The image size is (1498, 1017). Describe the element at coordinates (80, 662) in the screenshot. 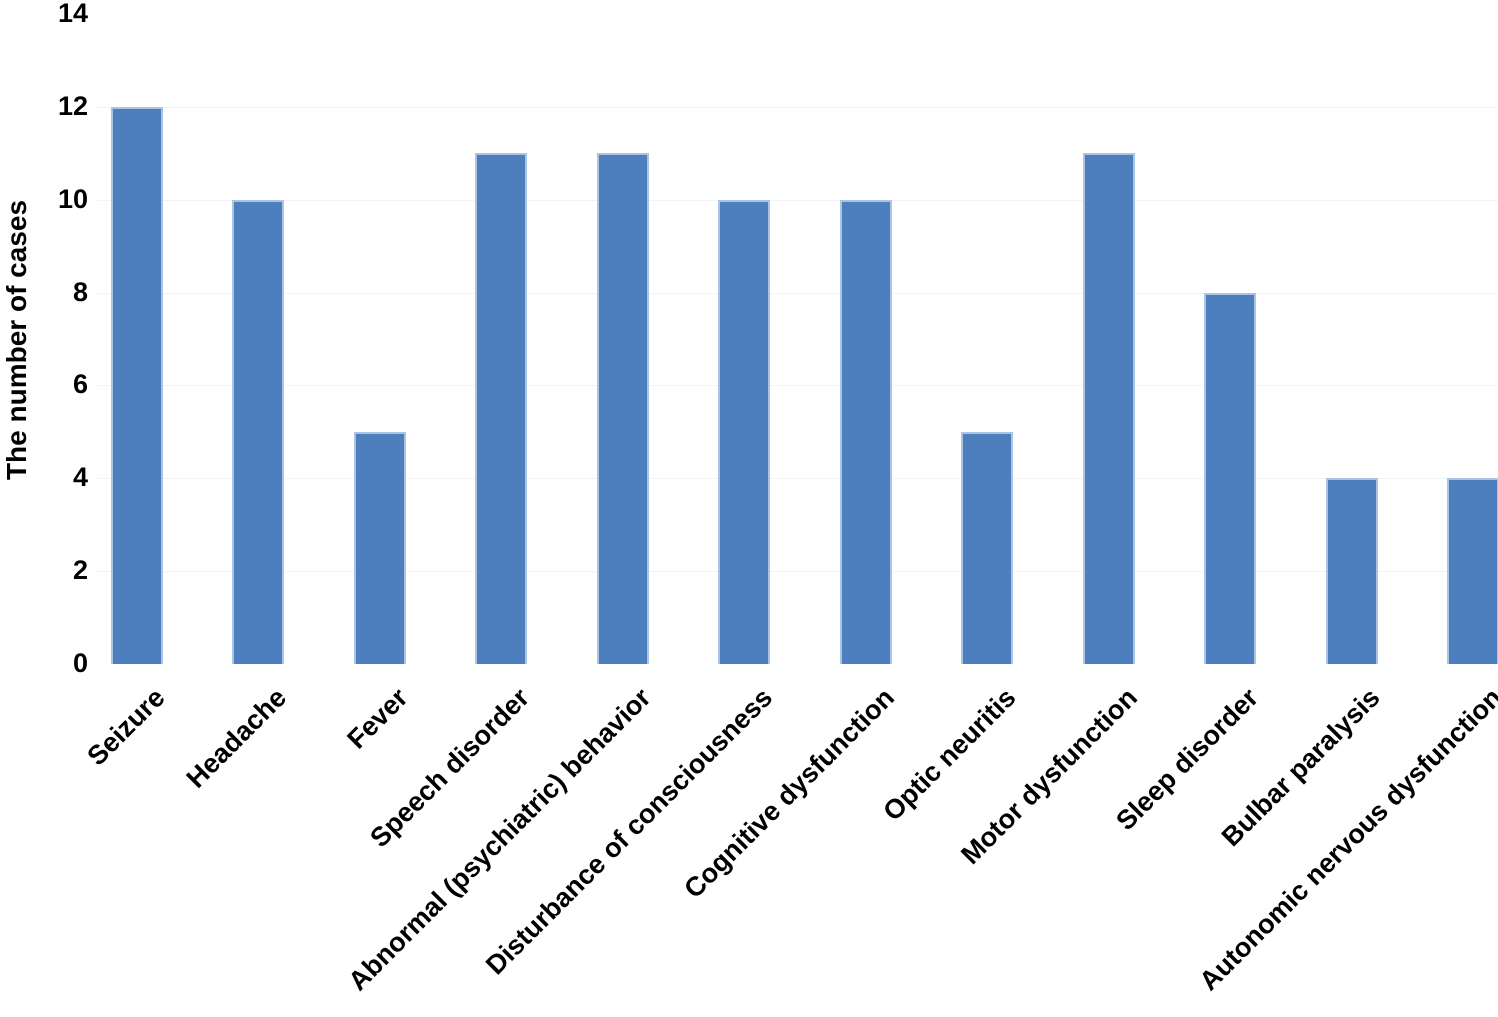

I see `y-tick-label: 0` at that location.